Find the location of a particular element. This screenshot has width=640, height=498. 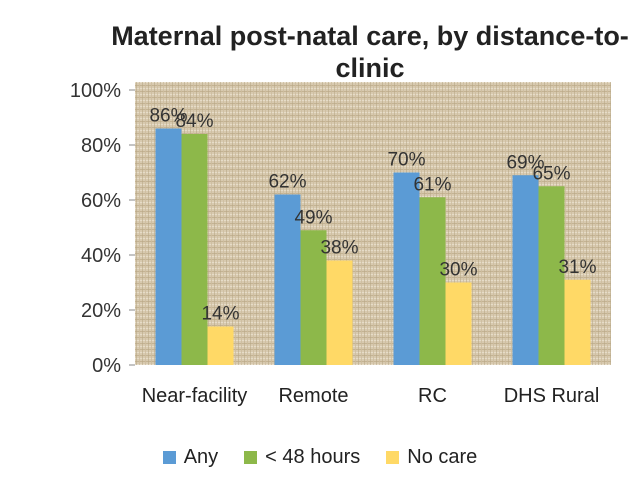

y-tick-label: 20% is located at coordinates (101, 311).